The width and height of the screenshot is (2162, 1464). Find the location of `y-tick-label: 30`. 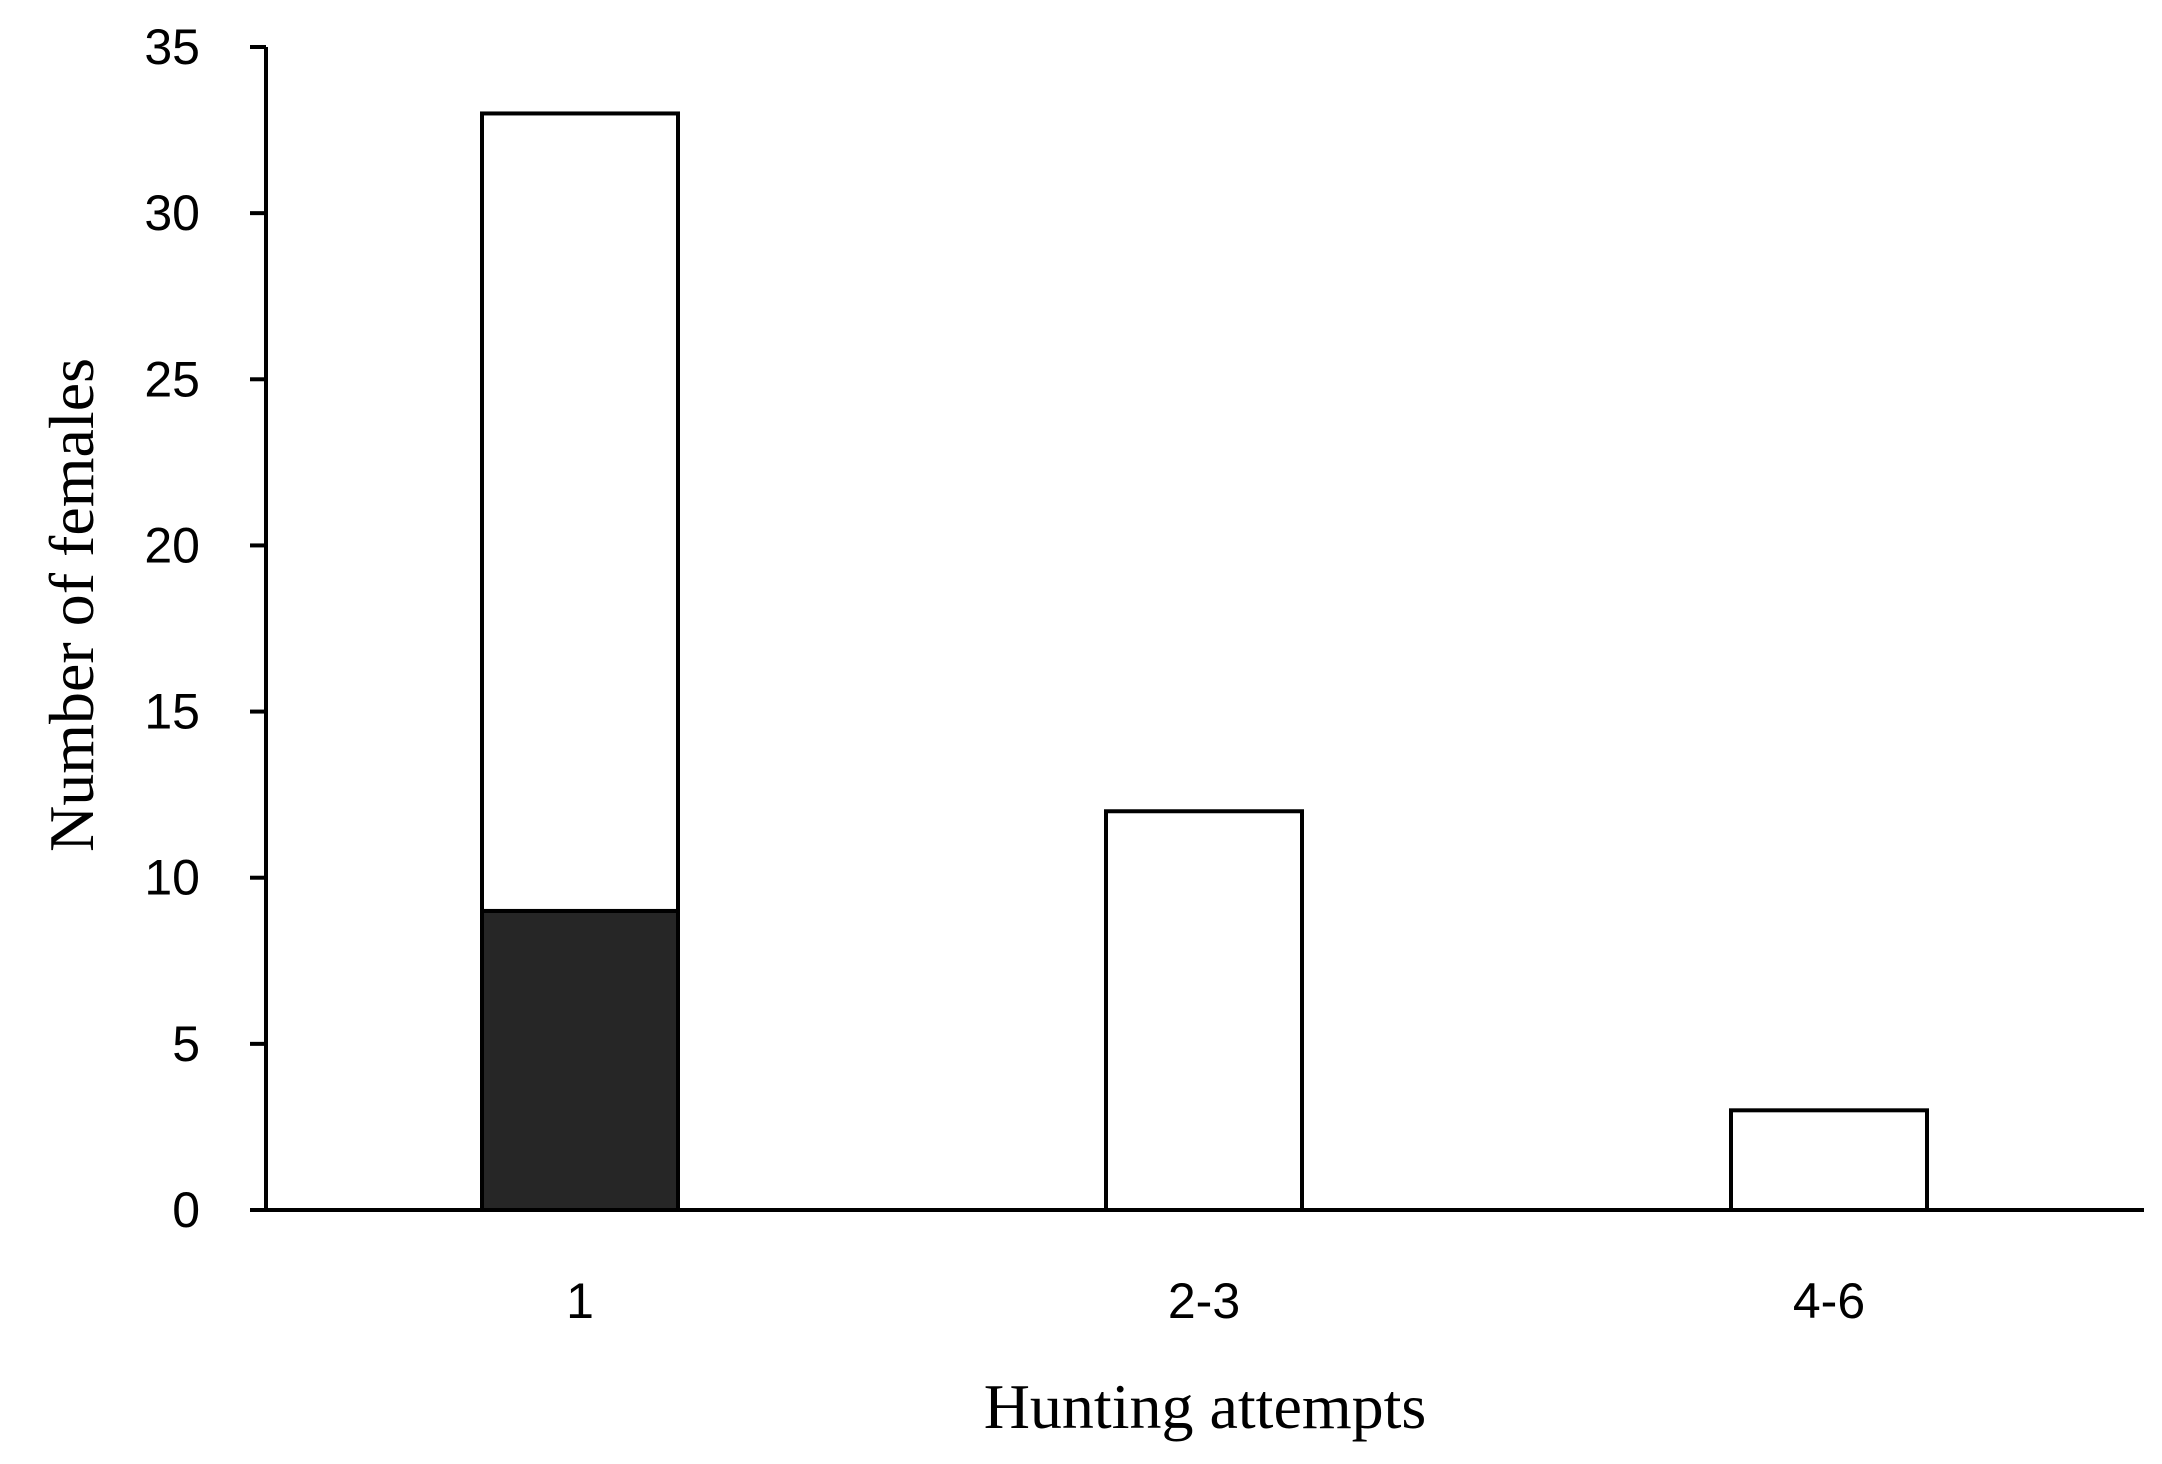

y-tick-label: 30 is located at coordinates (172, 213).